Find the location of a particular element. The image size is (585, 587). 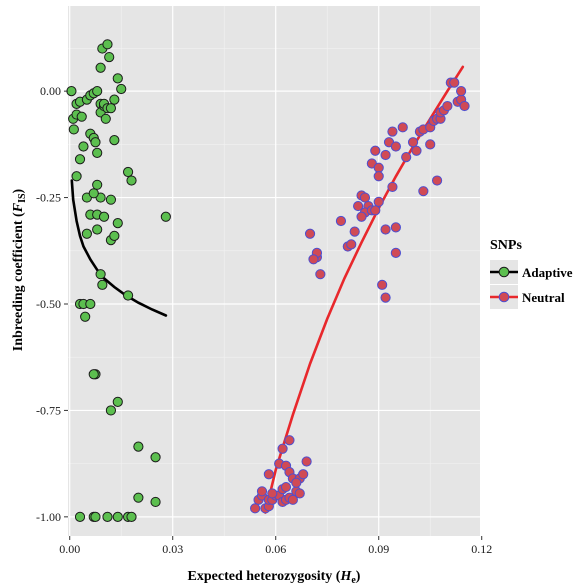

legend-key-adaptive-point is located at coordinates (504, 272).